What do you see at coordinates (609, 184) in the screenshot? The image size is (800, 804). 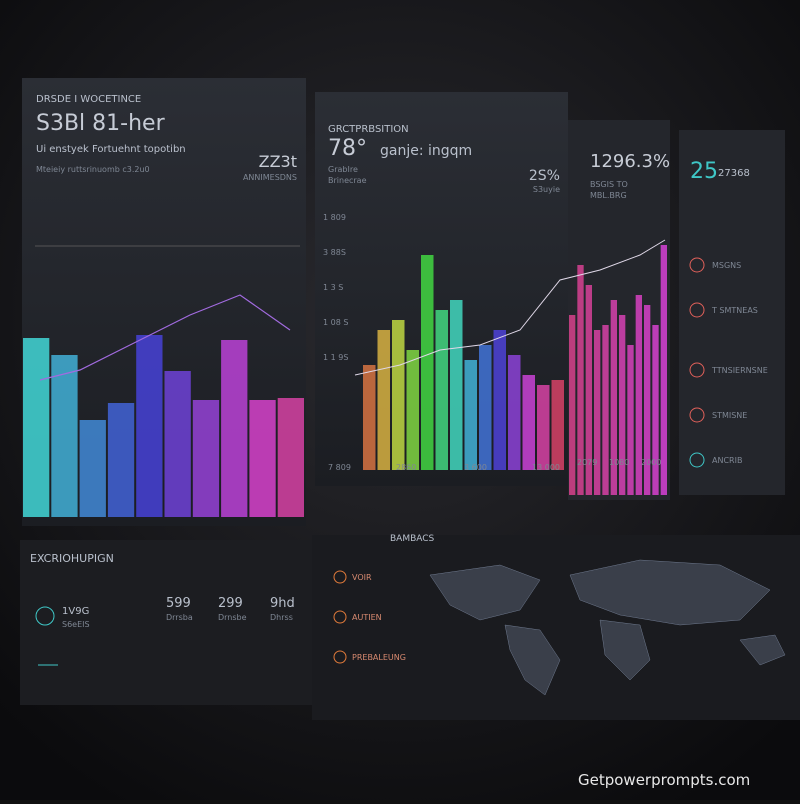 I see `line: BSGIS TO` at bounding box center [609, 184].